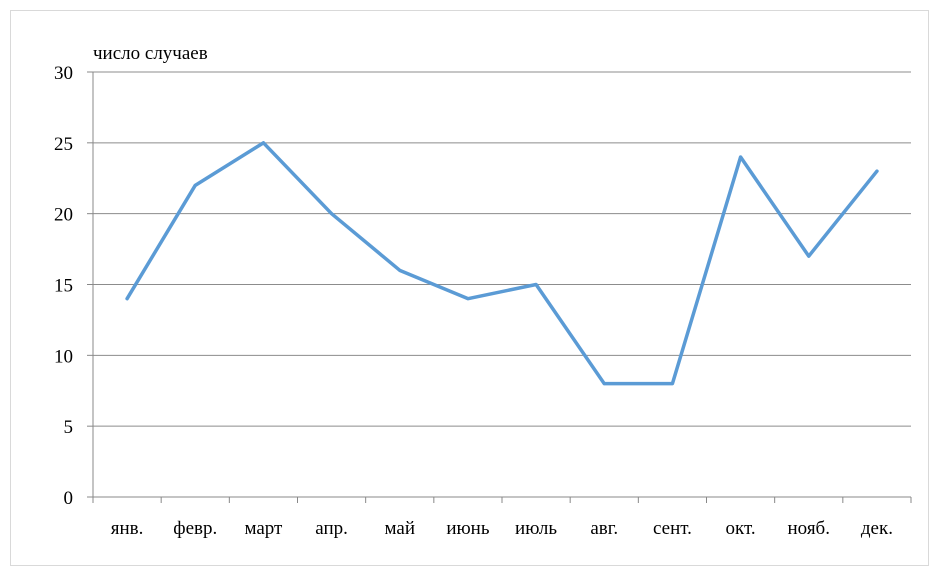  Describe the element at coordinates (672, 528) in the screenshot. I see `x-tick-label: сент.` at that location.